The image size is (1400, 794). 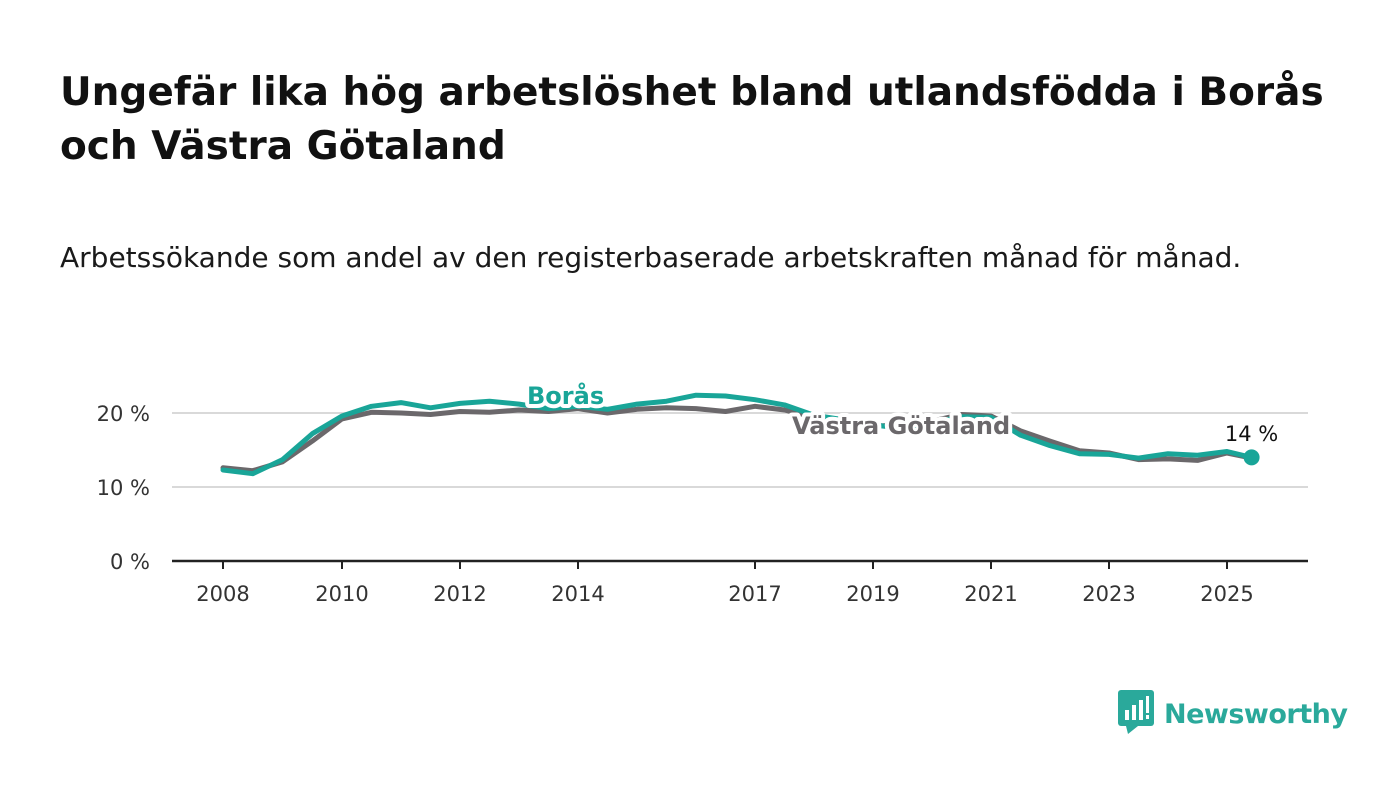 What do you see at coordinates (222, 594) in the screenshot?
I see `x-tick-label: 2008` at bounding box center [222, 594].